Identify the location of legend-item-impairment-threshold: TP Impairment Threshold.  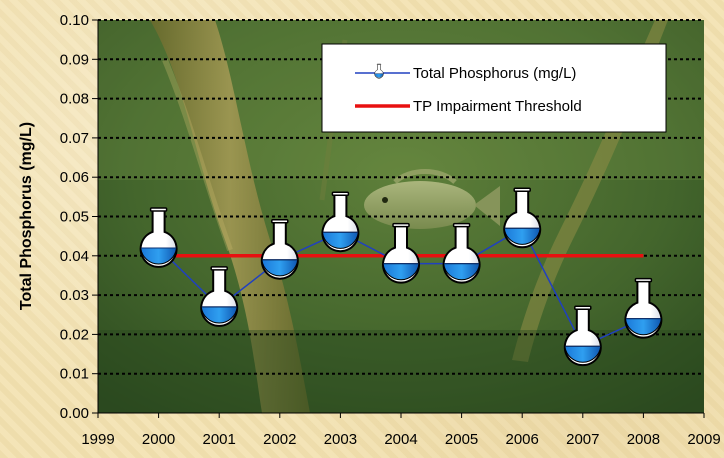
(468, 106).